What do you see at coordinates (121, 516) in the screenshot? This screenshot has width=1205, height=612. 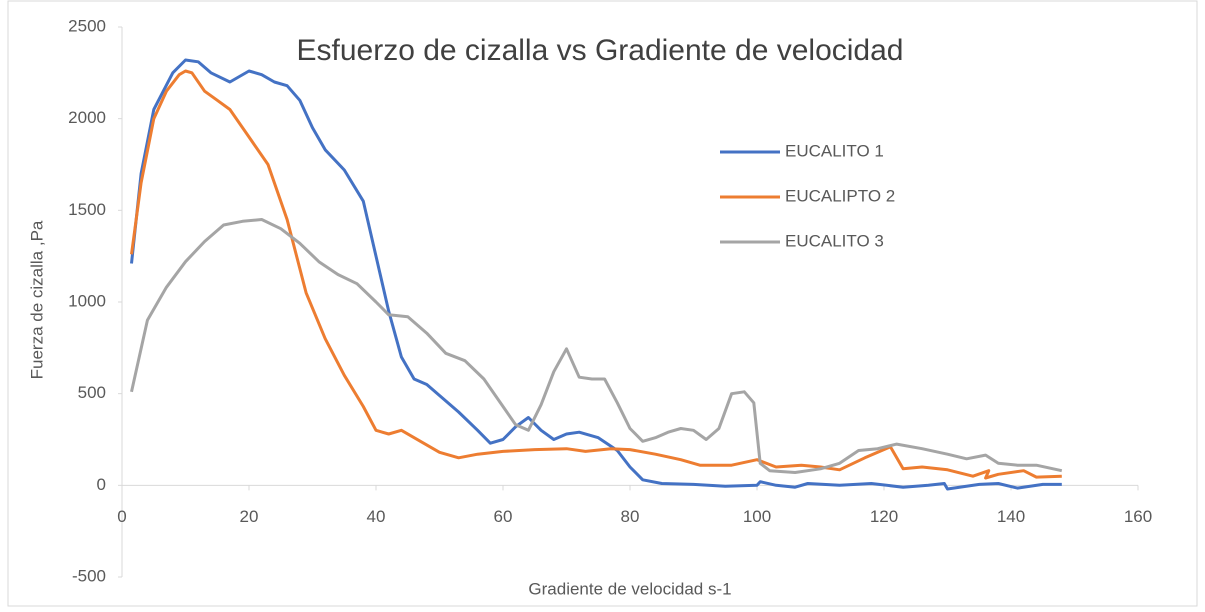 I see `x-tick-label: 0` at bounding box center [121, 516].